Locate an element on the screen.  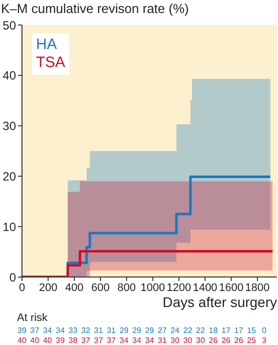
x-tick-label: 200 is located at coordinates (48, 288).